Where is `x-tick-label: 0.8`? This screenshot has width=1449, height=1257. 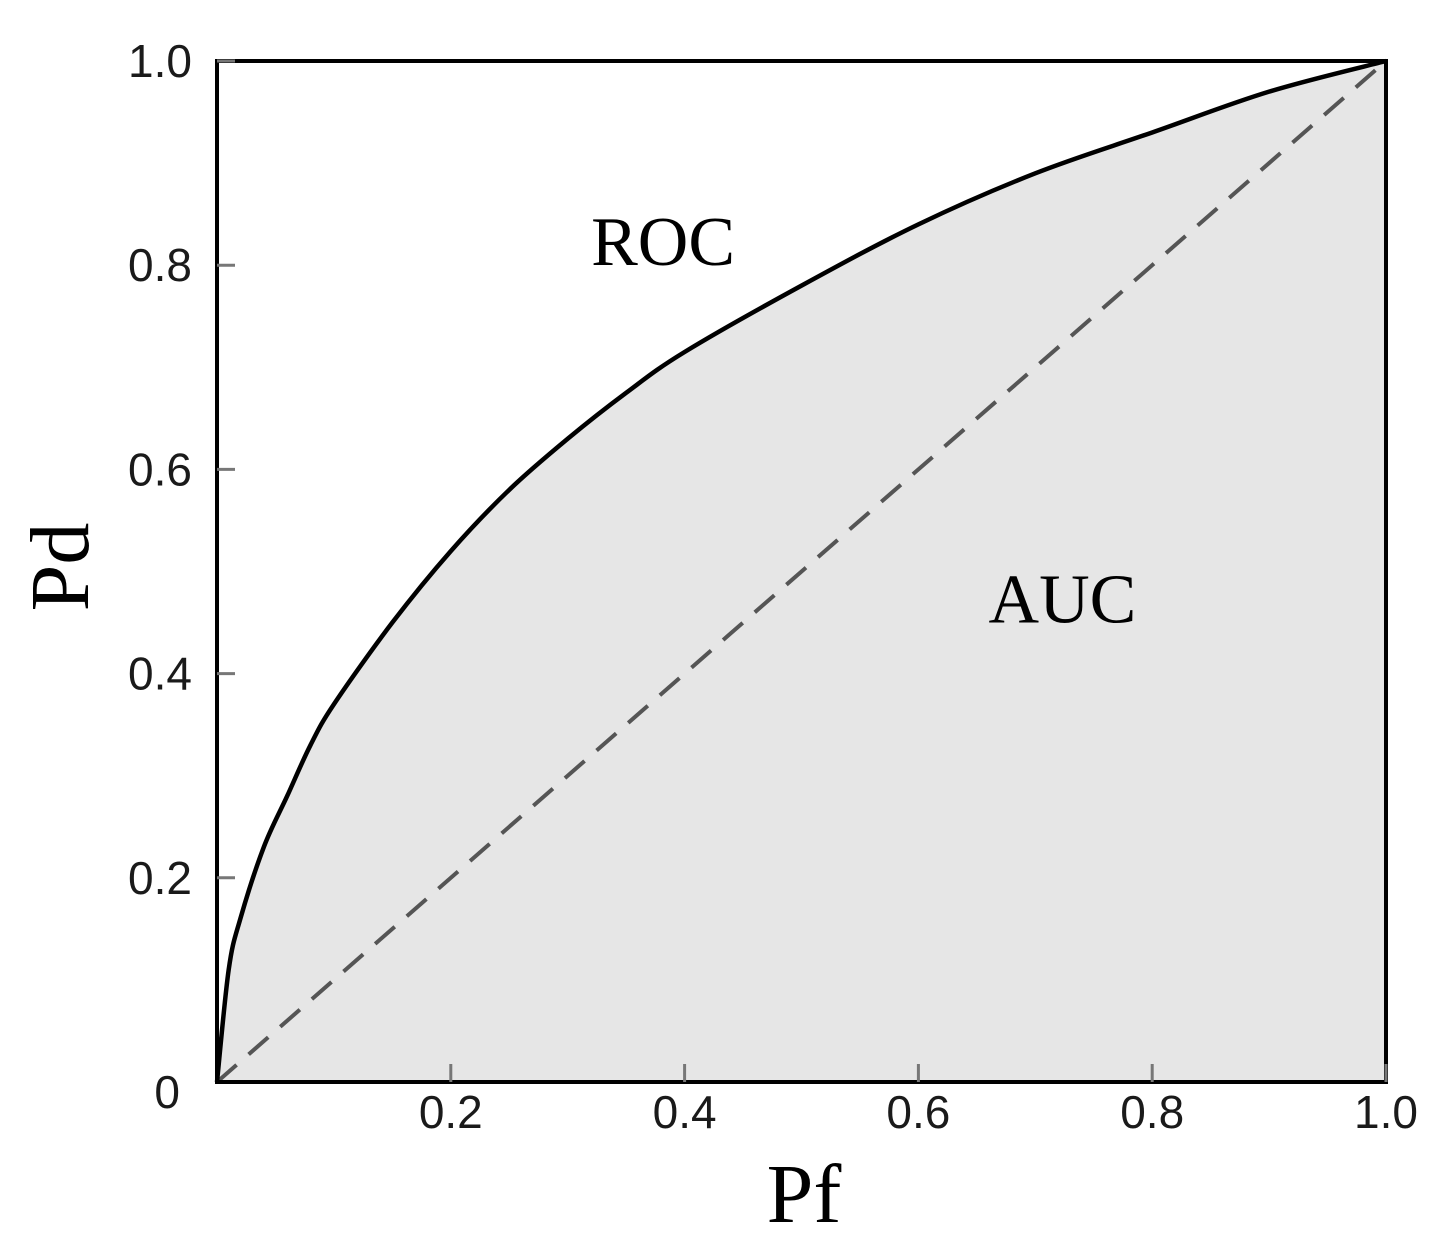 x-tick-label: 0.8 is located at coordinates (1152, 1112).